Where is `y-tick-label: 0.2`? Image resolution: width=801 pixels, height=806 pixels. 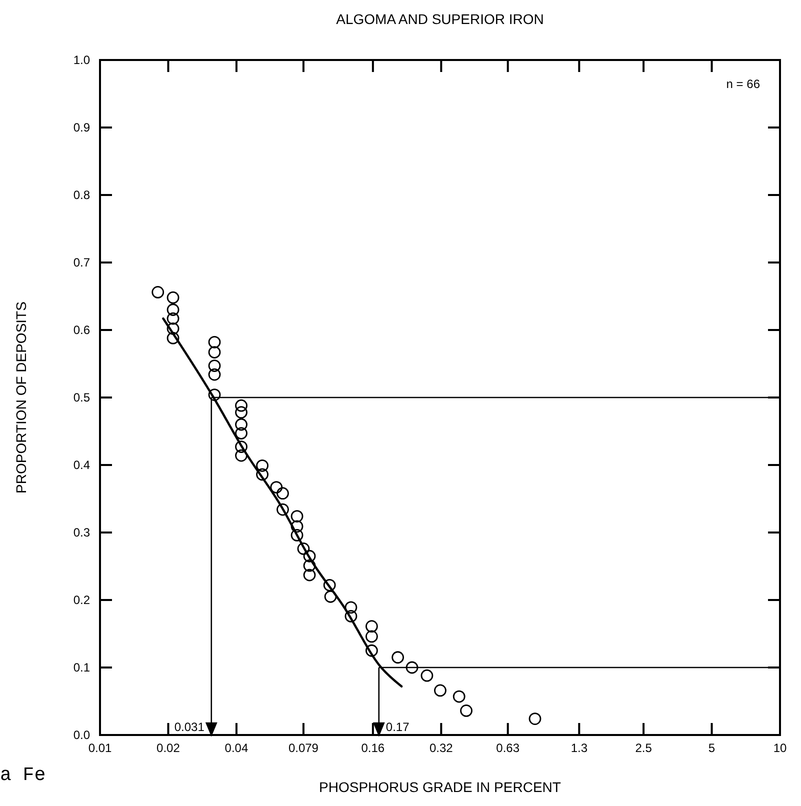 y-tick-label: 0.2 is located at coordinates (81, 600).